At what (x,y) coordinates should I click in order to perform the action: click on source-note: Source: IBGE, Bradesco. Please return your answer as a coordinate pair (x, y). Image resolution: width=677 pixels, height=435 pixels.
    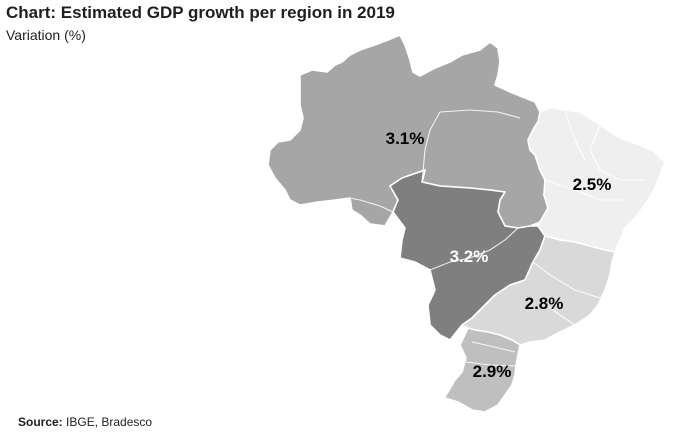
    Looking at the image, I should click on (85, 422).